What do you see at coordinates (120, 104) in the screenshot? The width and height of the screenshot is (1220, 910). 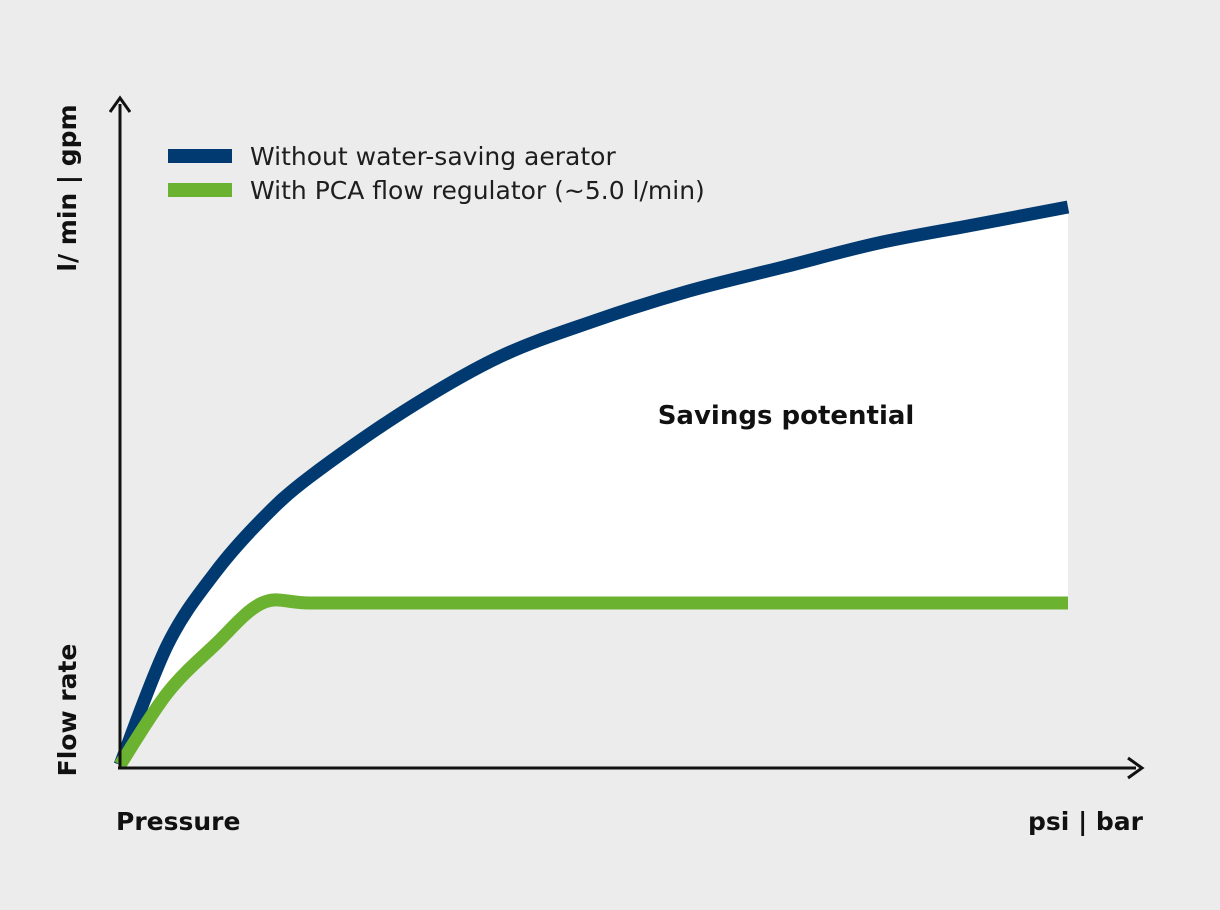 I see `y-axis-arrowhead` at bounding box center [120, 104].